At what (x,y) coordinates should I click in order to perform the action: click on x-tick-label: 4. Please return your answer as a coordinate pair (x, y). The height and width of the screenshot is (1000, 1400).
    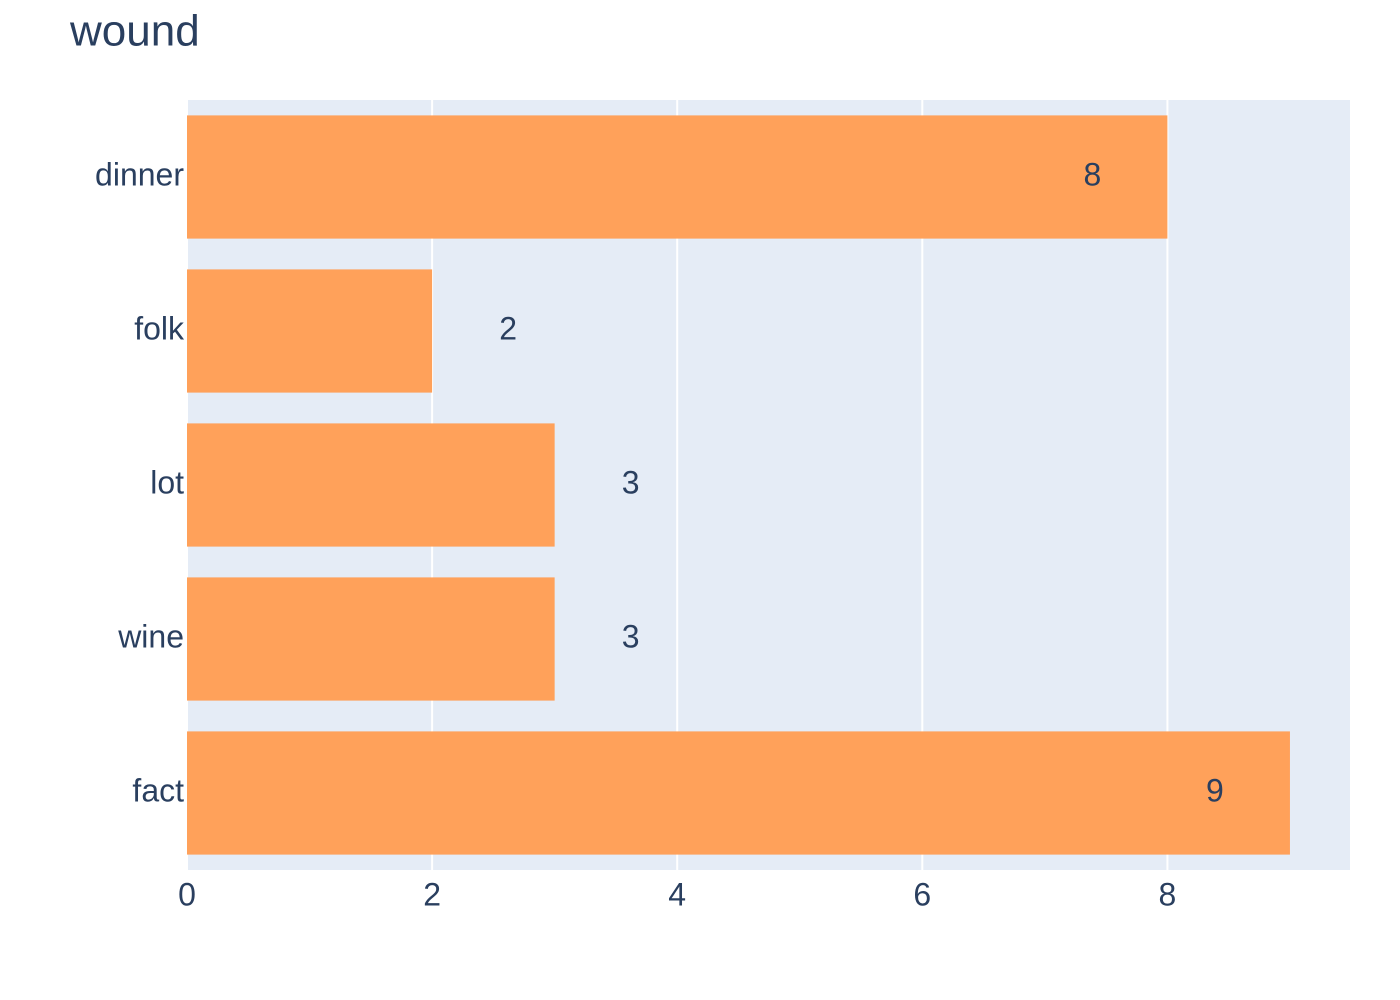
    Looking at the image, I should click on (677, 894).